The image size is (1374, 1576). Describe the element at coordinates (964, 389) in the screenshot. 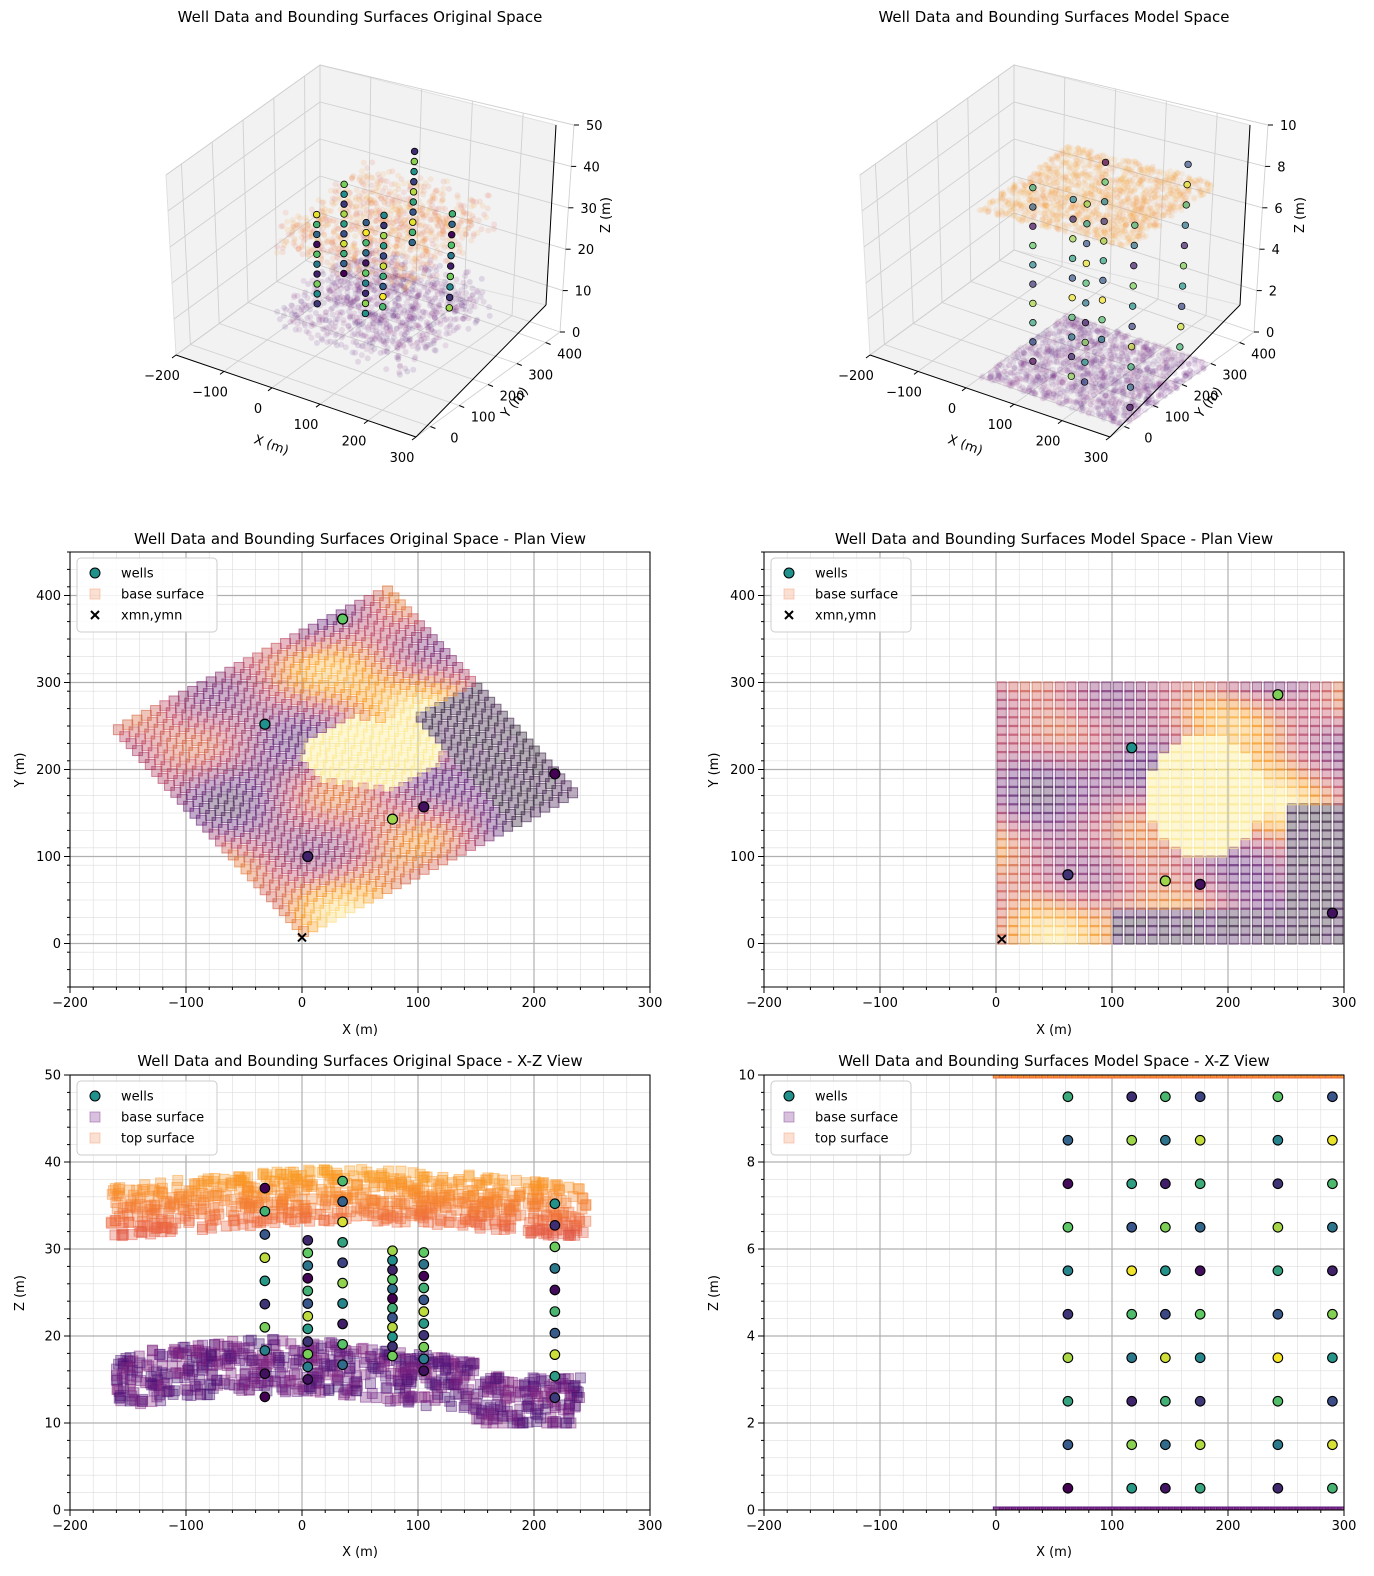

I see `tick3d-x` at that location.